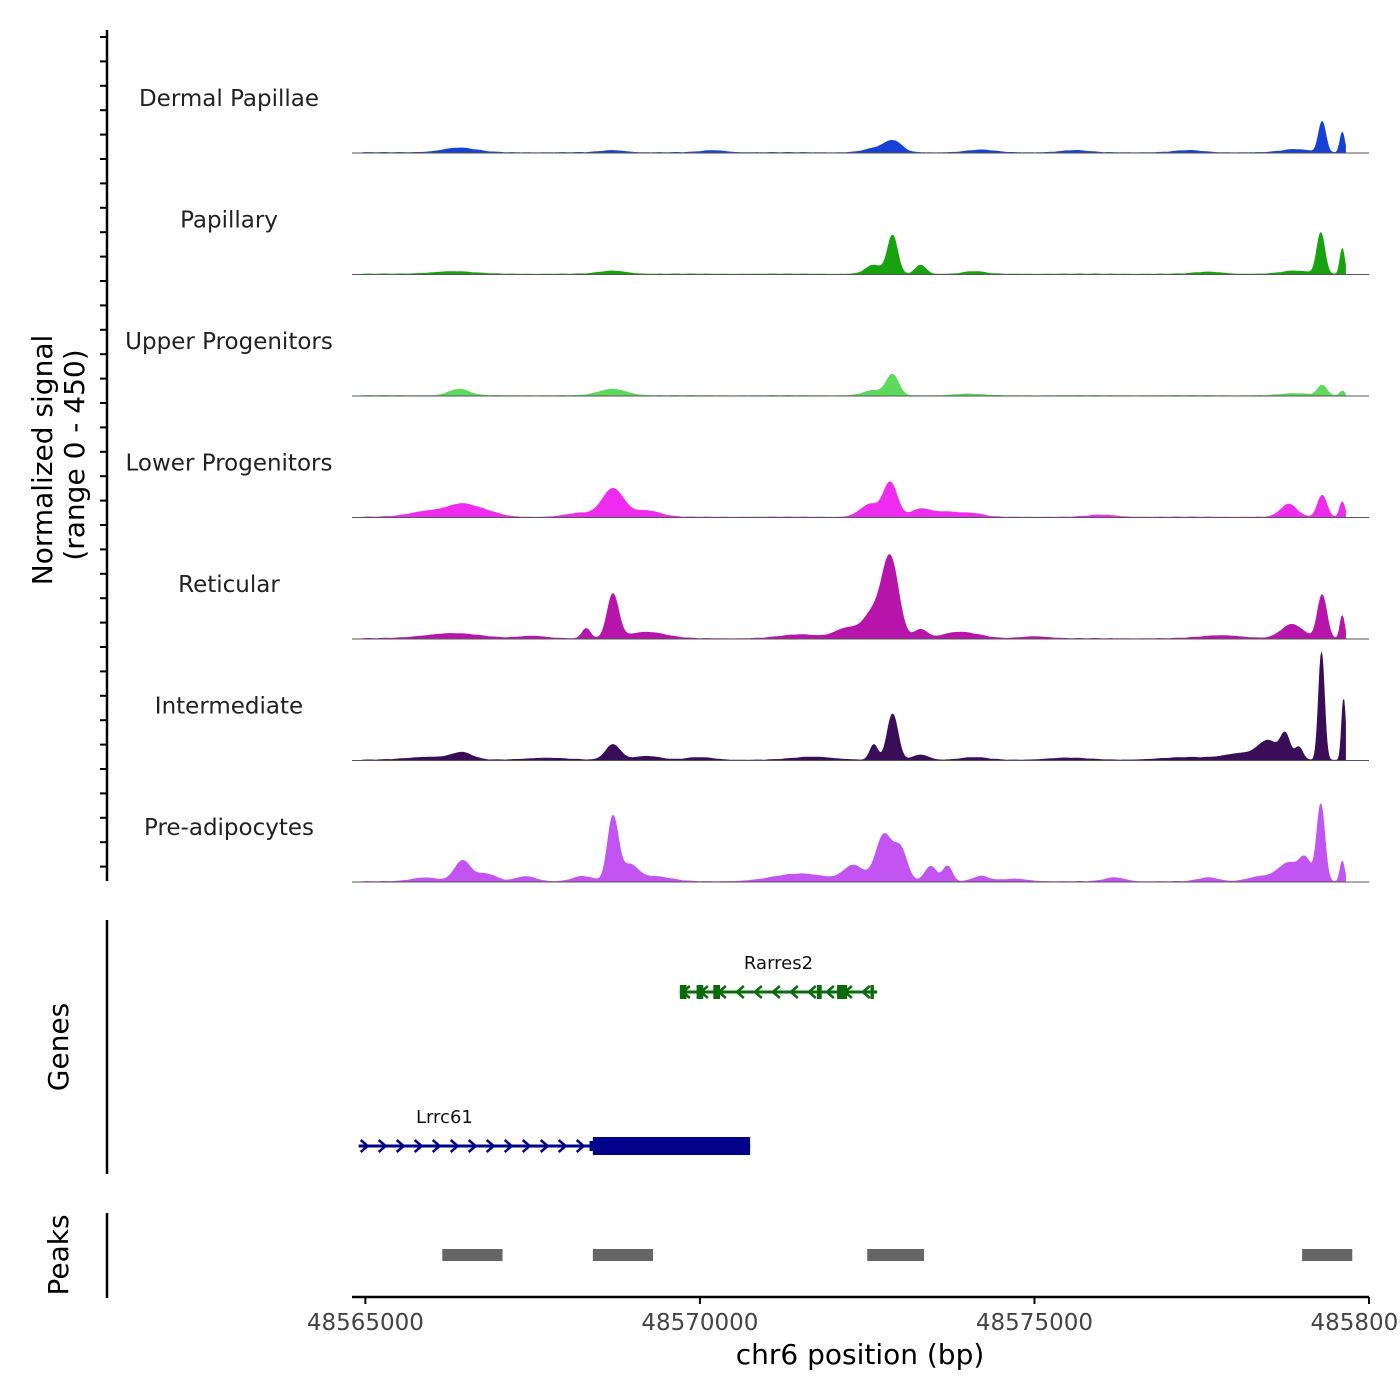 Image resolution: width=1400 pixels, height=1400 pixels. I want to click on genes-panel-label: Genes, so click(58, 1047).